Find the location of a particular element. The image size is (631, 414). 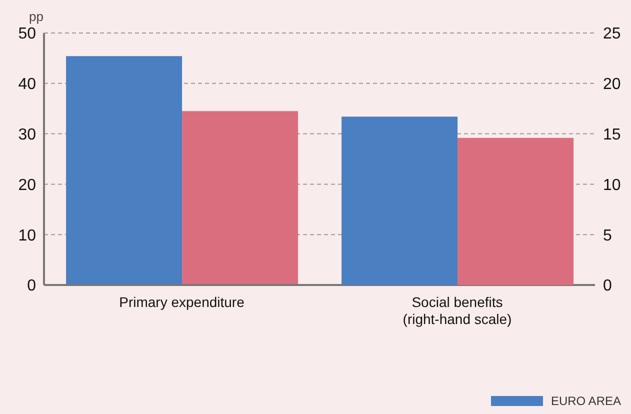

y2-tick-label: 20 is located at coordinates (612, 85).